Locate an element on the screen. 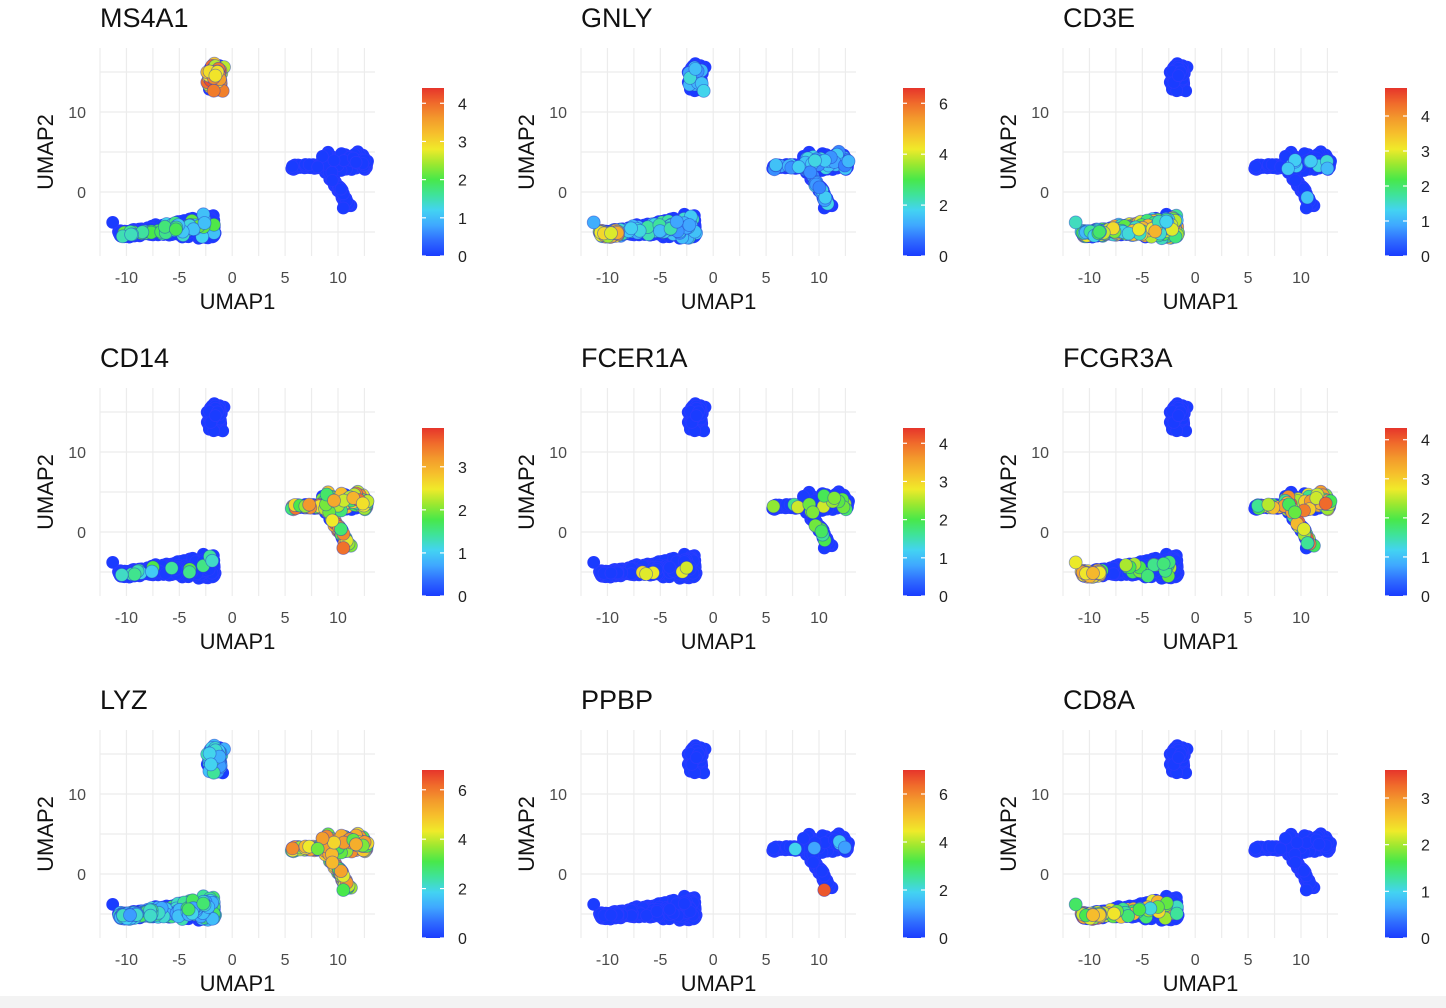  panel-title: CD3E is located at coordinates (1099, 18).